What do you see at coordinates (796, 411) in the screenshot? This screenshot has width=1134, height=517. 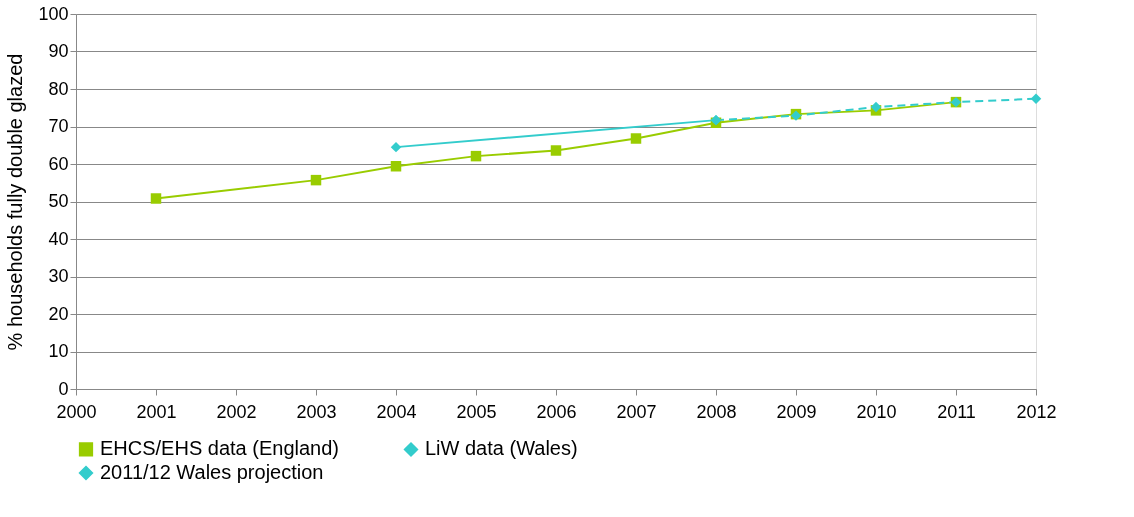 I see `x-tick-label: 2009` at bounding box center [796, 411].